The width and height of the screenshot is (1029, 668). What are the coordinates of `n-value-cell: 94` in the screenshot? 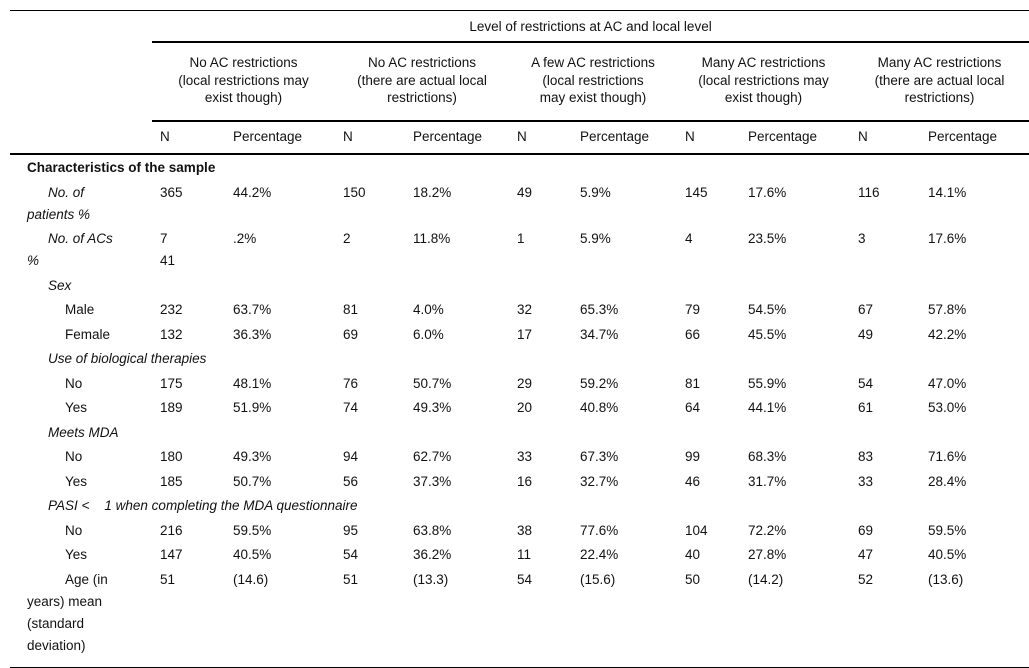 It's located at (351, 456).